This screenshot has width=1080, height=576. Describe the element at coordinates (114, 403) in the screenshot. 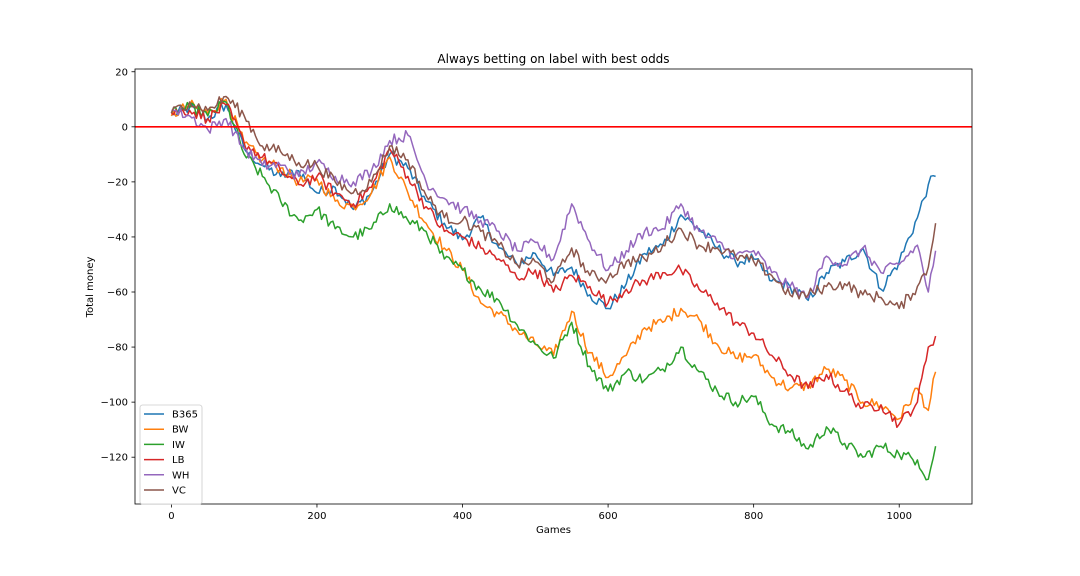

I see `y-tick-label: −100` at that location.